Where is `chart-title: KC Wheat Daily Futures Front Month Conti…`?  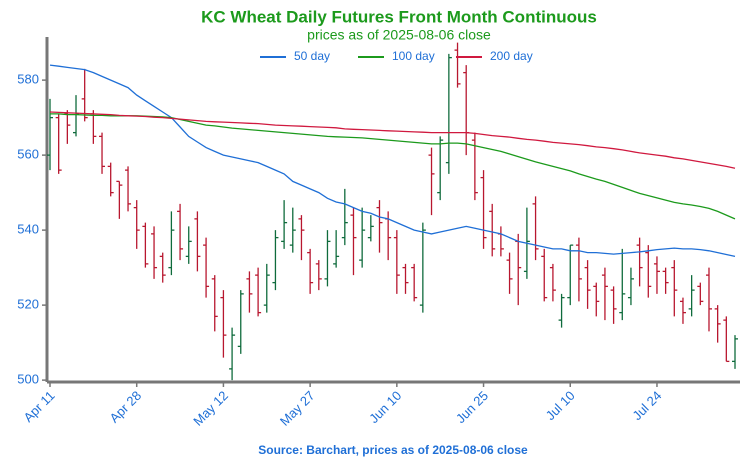
chart-title: KC Wheat Daily Futures Front Month Conti… is located at coordinates (399, 16).